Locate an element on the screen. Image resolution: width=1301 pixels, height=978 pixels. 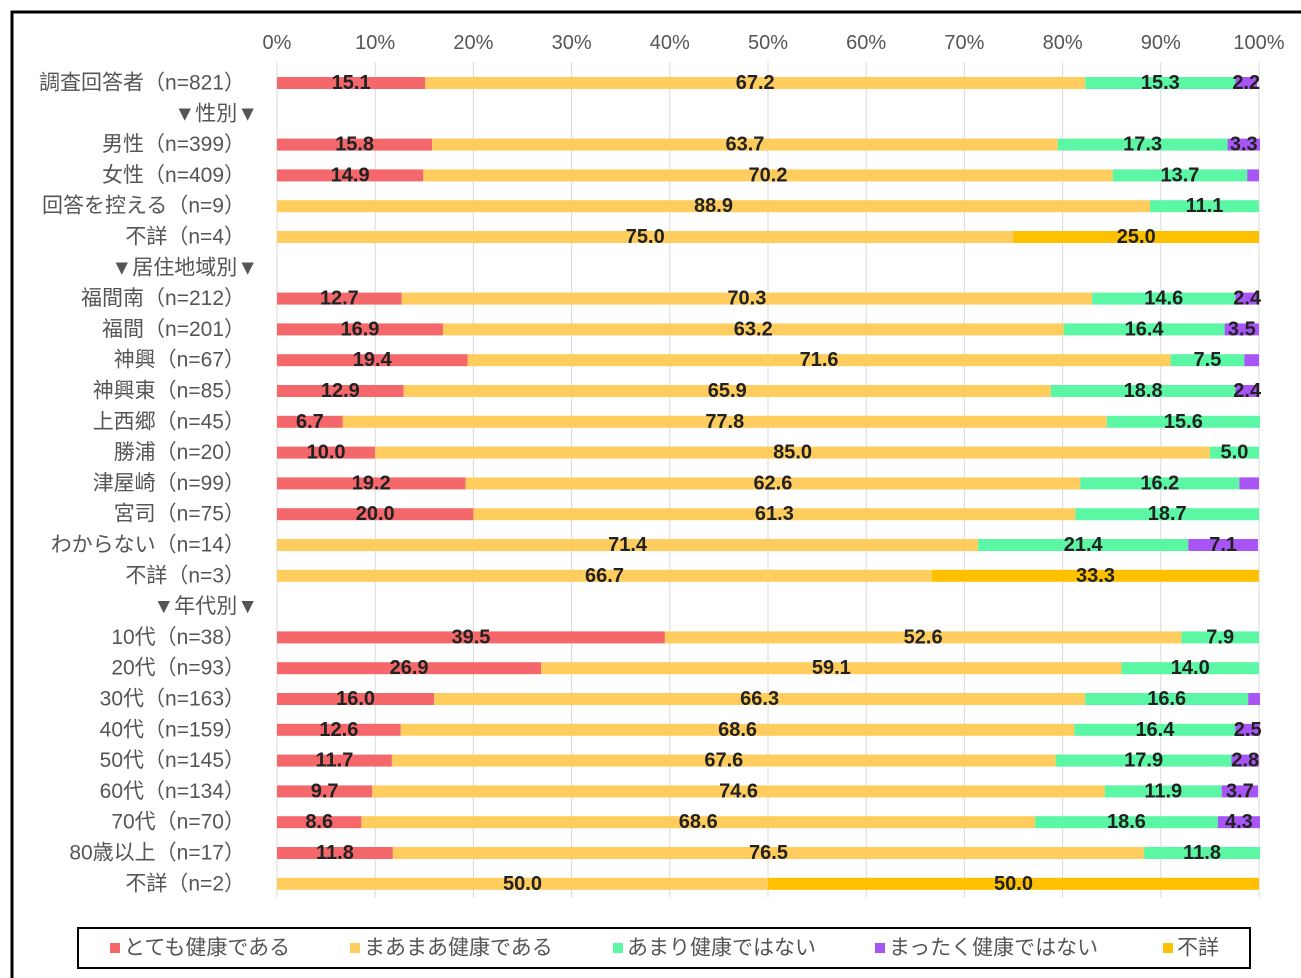
value-label: 18.8 is located at coordinates (1143, 391).